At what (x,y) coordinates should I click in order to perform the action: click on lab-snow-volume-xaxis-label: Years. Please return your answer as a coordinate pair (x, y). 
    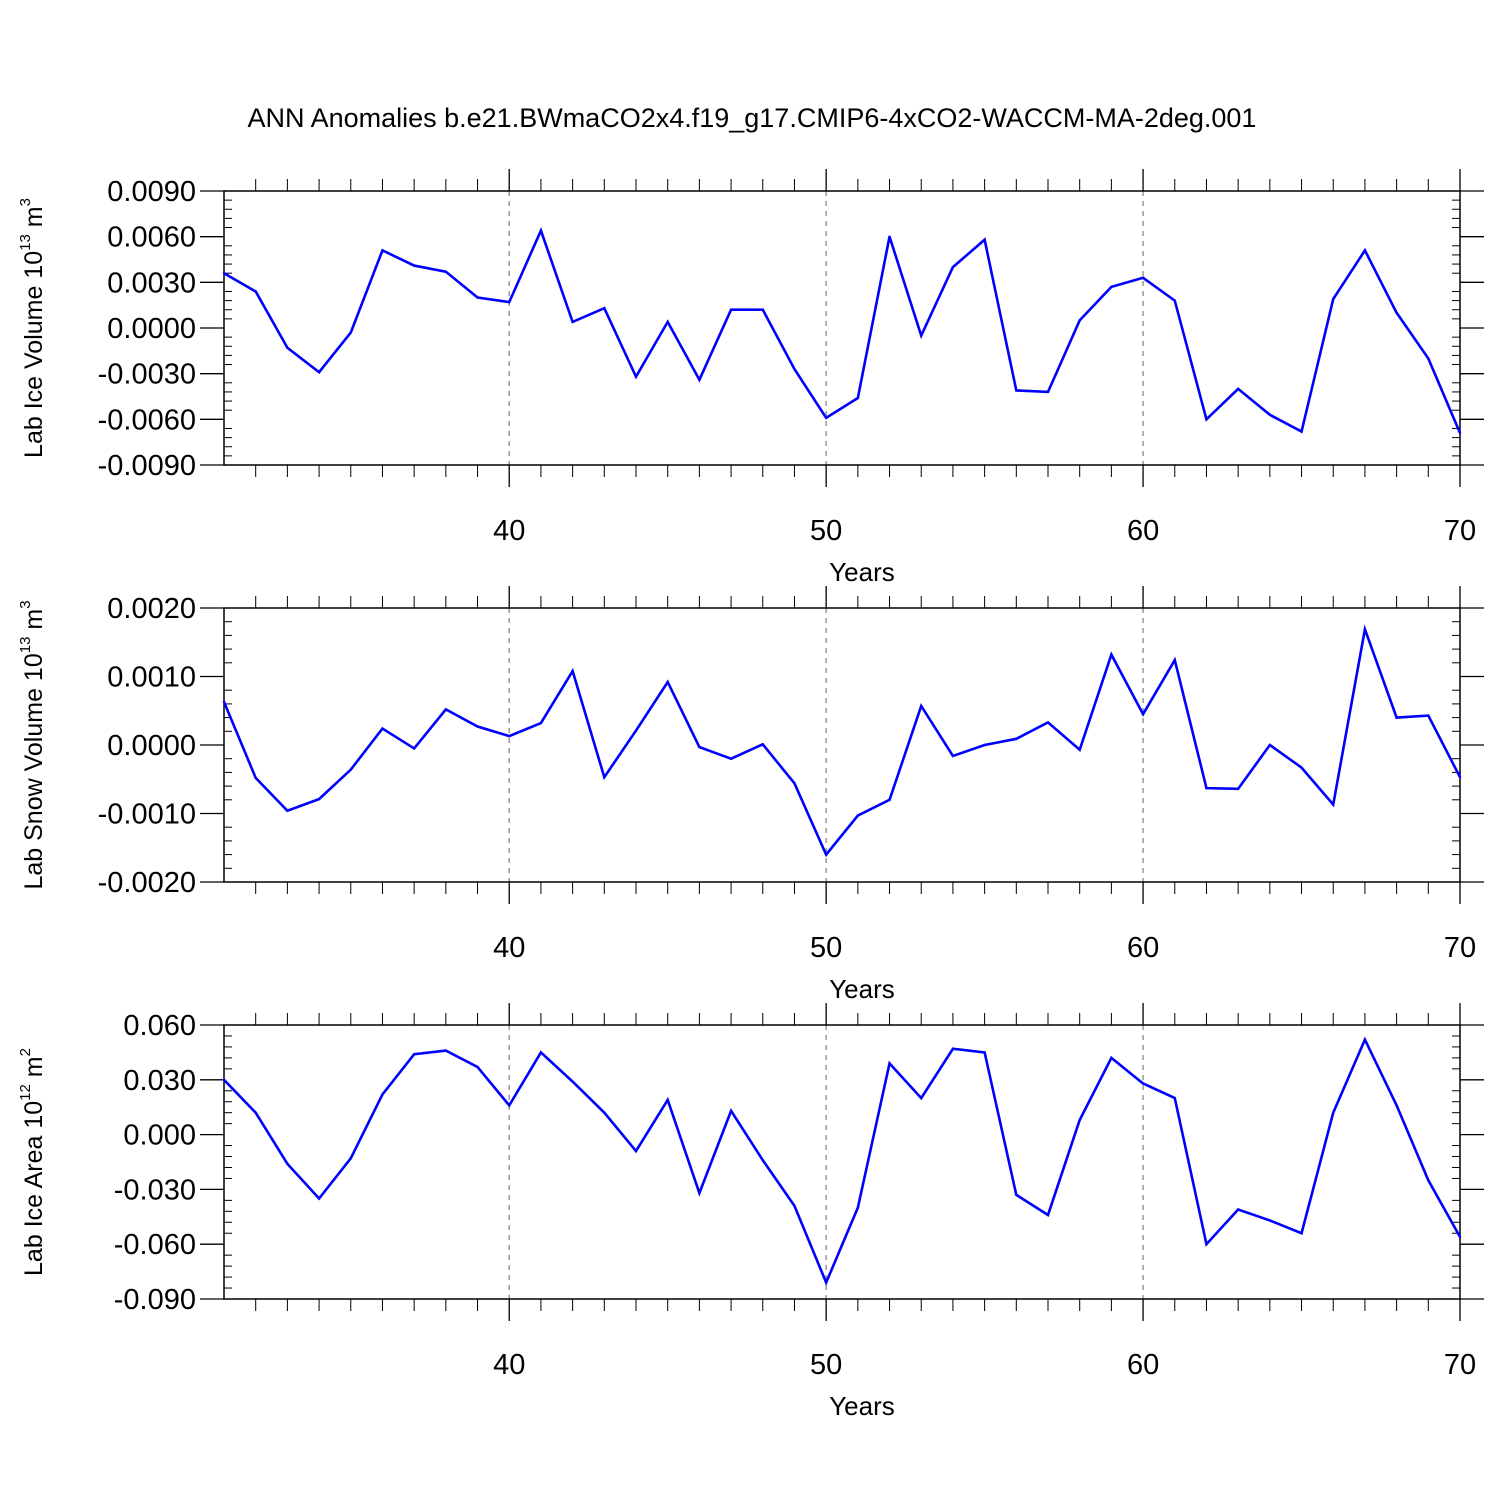
    Looking at the image, I should click on (862, 989).